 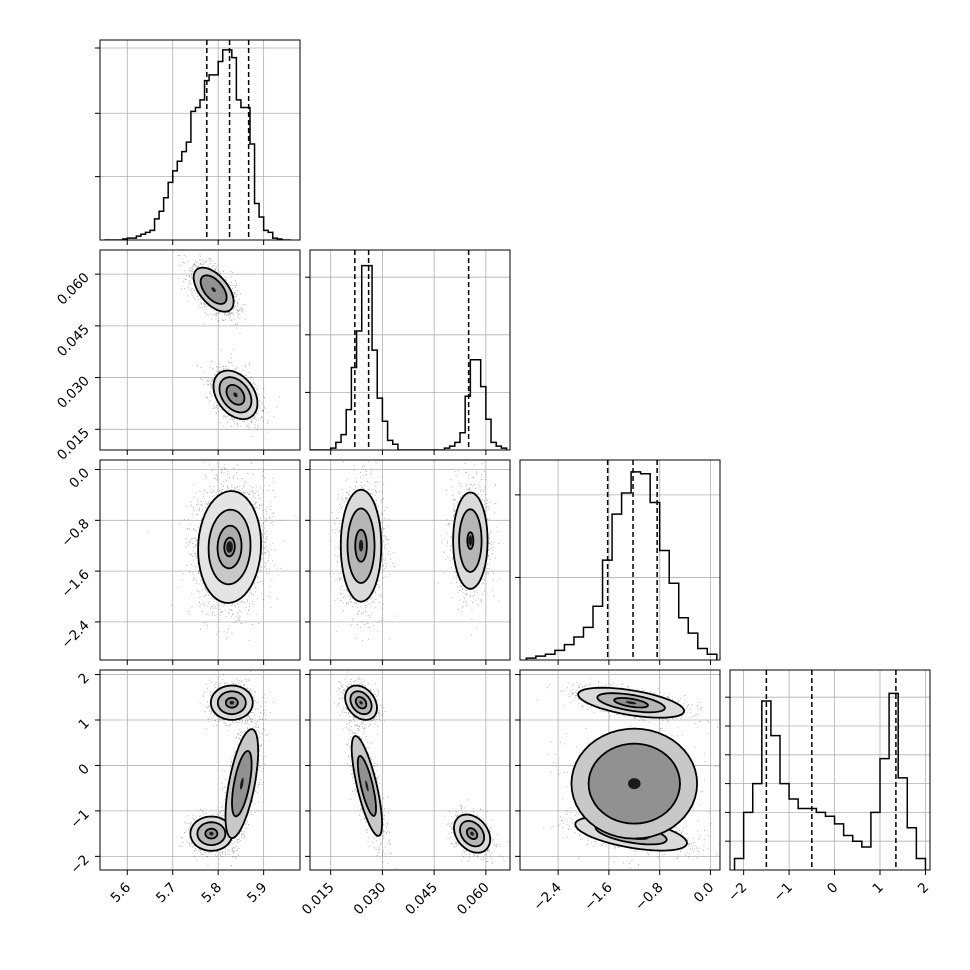 I want to click on y-tick-label: −2.4, so click(x=75, y=634).